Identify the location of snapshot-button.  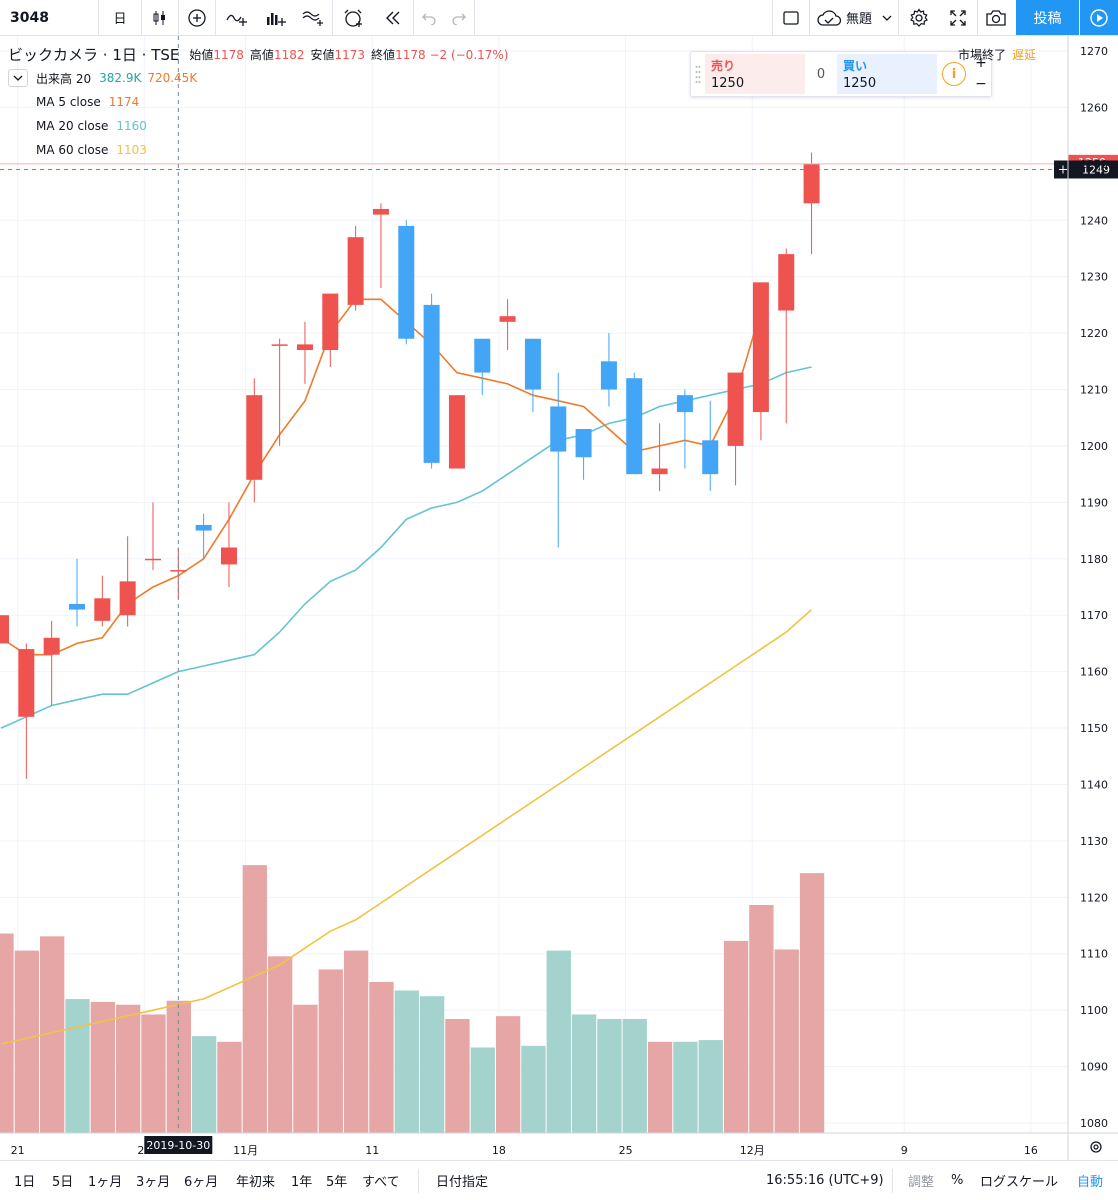
(996, 17).